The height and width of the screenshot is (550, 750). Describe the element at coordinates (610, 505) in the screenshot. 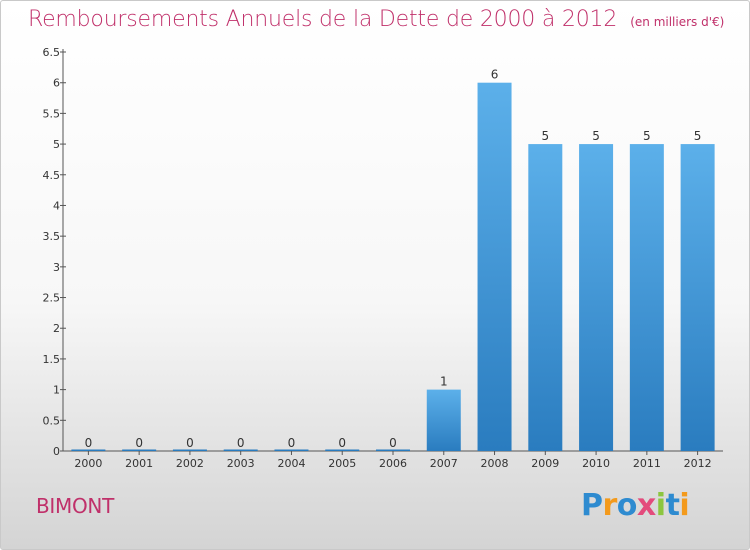

I see `logo-letter: r` at that location.